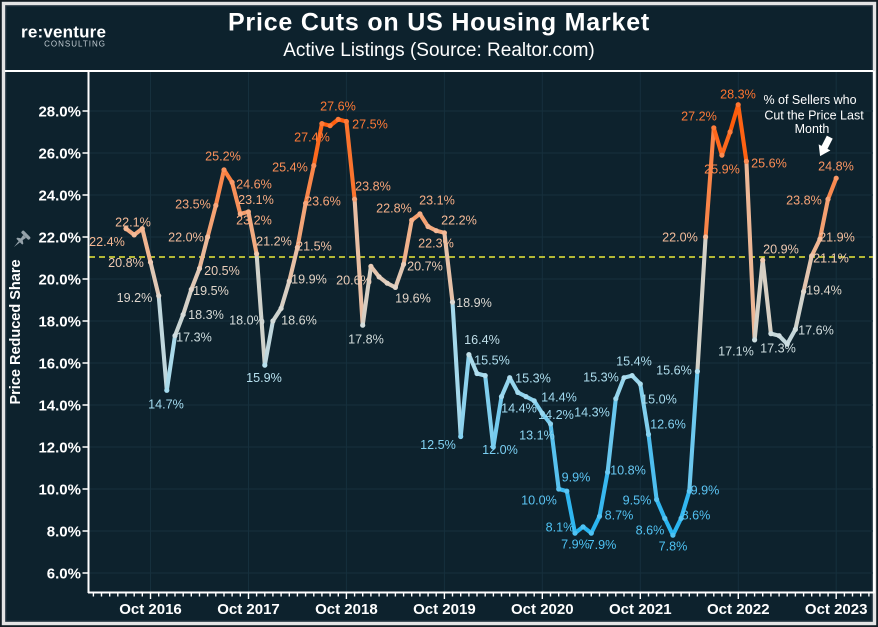 This screenshot has width=878, height=627. Describe the element at coordinates (254, 220) in the screenshot. I see `svg-text: 23.2%` at that location.